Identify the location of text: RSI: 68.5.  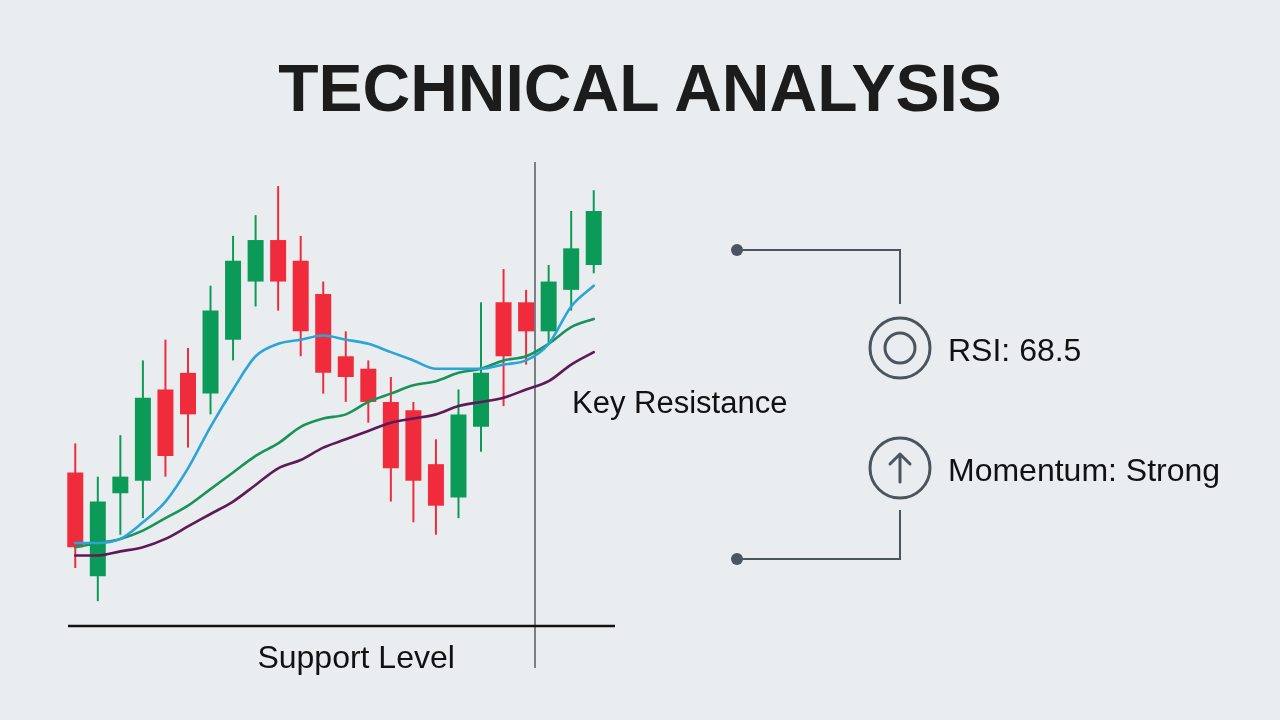
(1015, 350).